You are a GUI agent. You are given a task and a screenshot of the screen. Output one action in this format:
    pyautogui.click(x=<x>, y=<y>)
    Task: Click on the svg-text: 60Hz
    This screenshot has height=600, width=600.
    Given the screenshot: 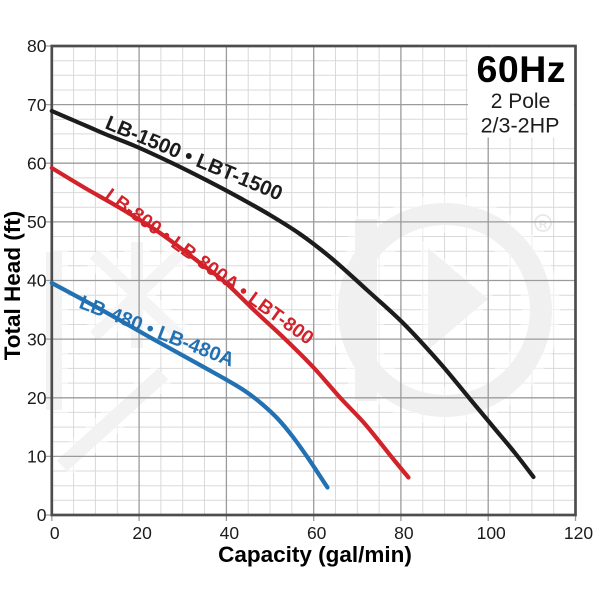 What is the action you would take?
    pyautogui.click(x=522, y=69)
    